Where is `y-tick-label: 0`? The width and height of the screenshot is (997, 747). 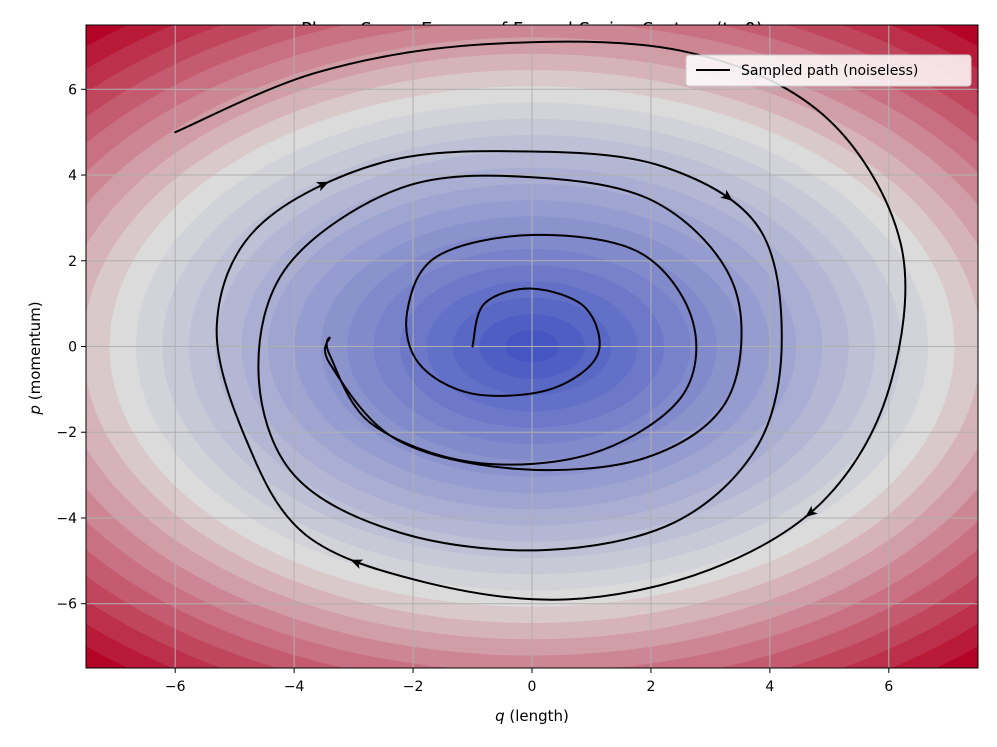 y-tick-label: 0 is located at coordinates (72, 348).